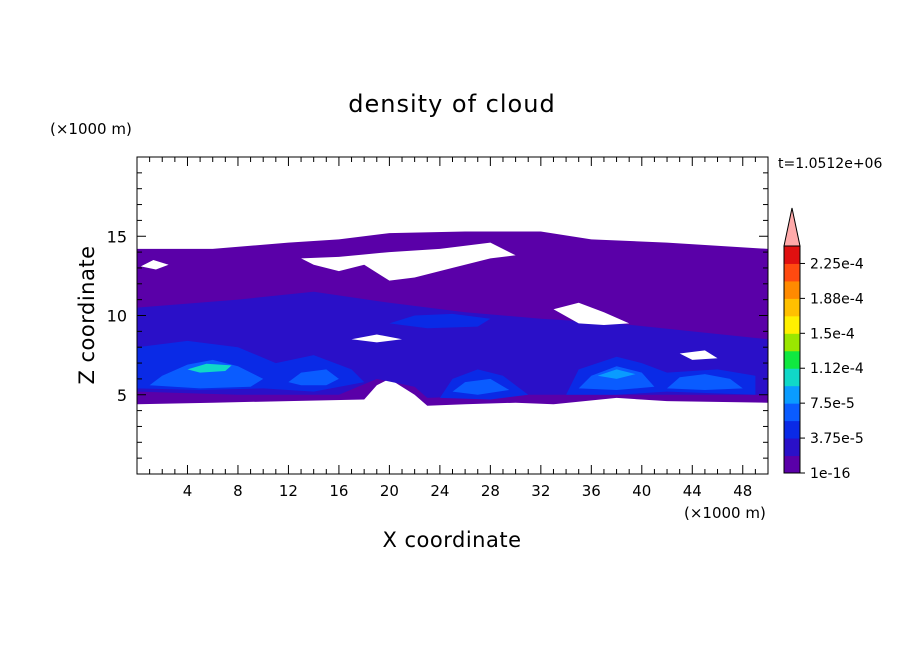 Image resolution: width=904 pixels, height=654 pixels. Describe the element at coordinates (830, 164) in the screenshot. I see `time-label: t=1.0512e+06` at that location.